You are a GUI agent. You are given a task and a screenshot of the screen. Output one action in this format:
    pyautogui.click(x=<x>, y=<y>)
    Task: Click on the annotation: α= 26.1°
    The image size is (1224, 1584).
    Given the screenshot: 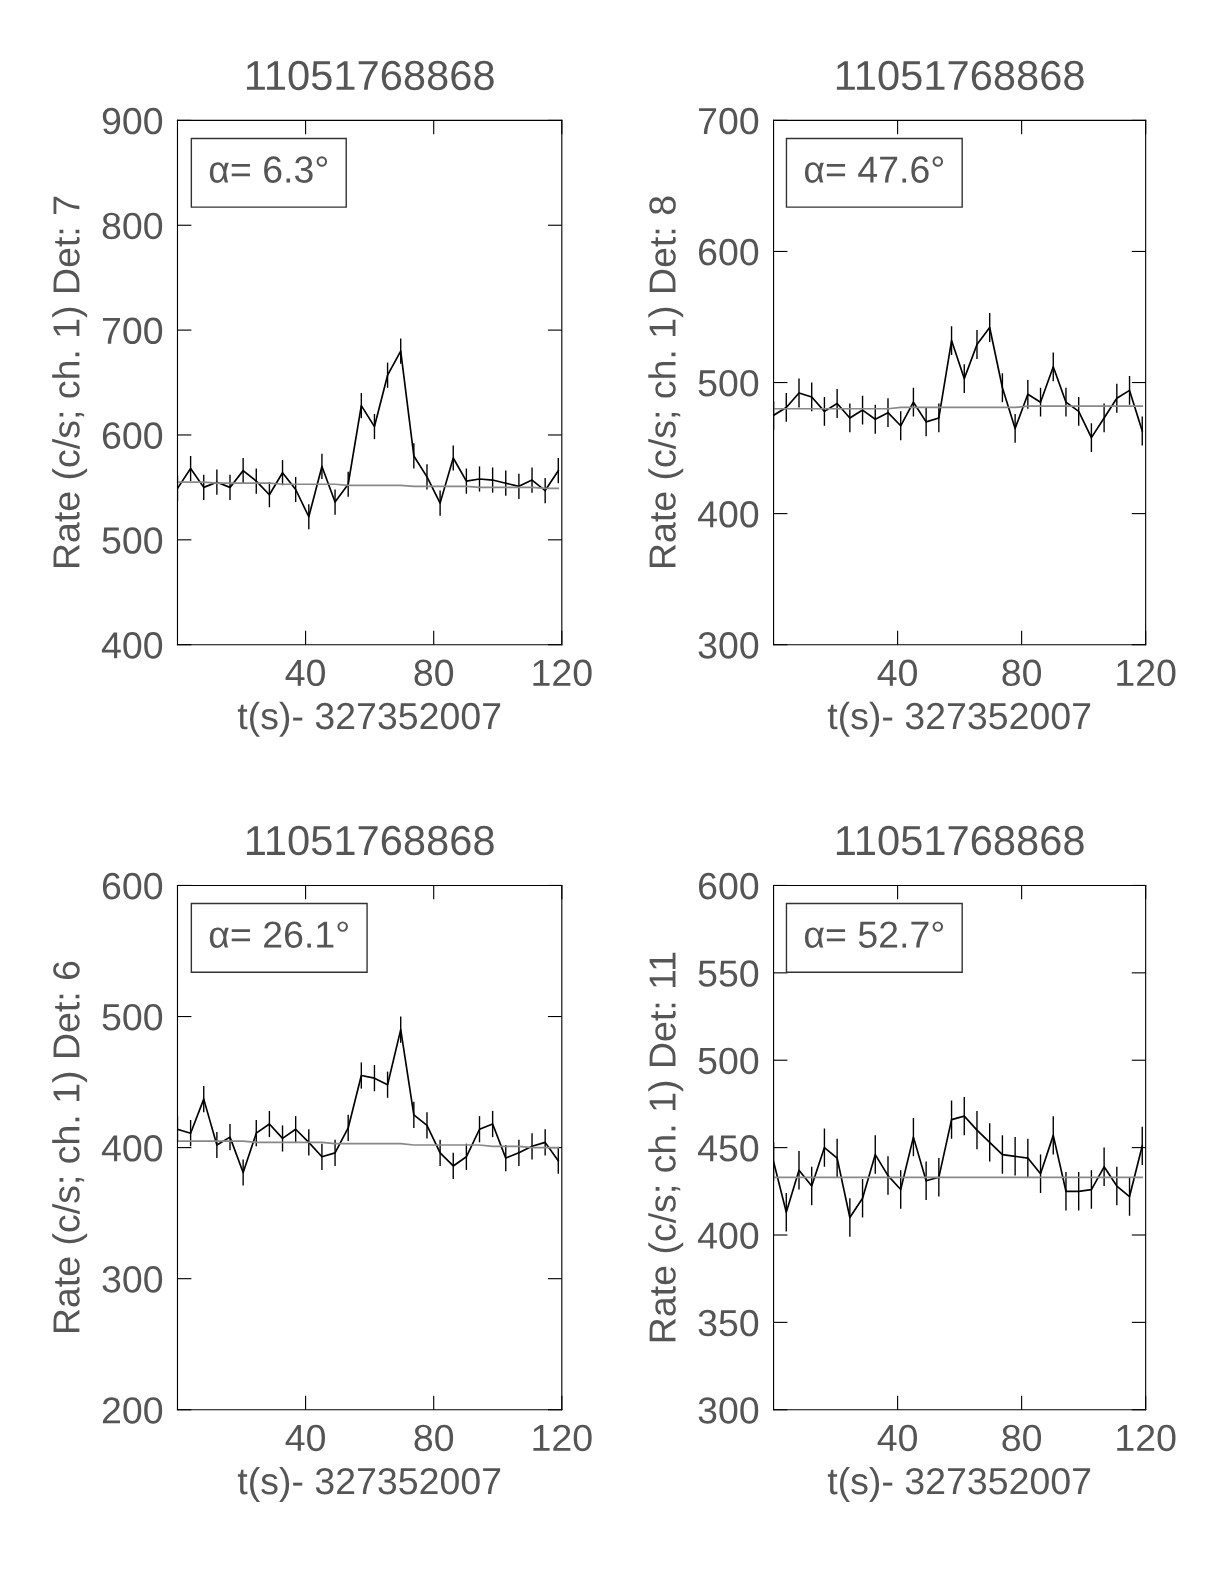 What is the action you would take?
    pyautogui.click(x=278, y=934)
    